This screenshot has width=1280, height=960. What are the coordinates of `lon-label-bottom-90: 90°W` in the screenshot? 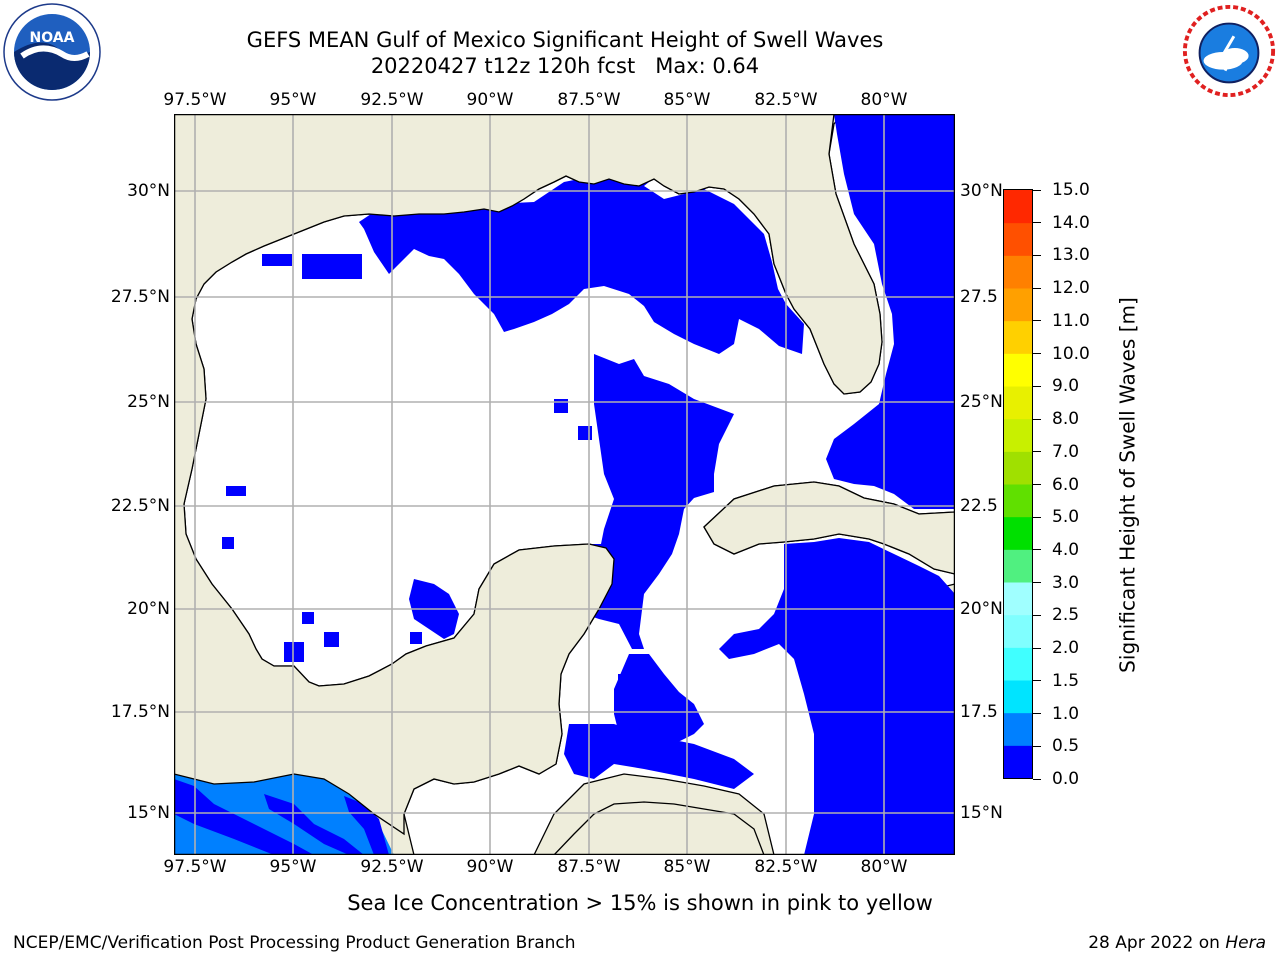 It's located at (490, 867).